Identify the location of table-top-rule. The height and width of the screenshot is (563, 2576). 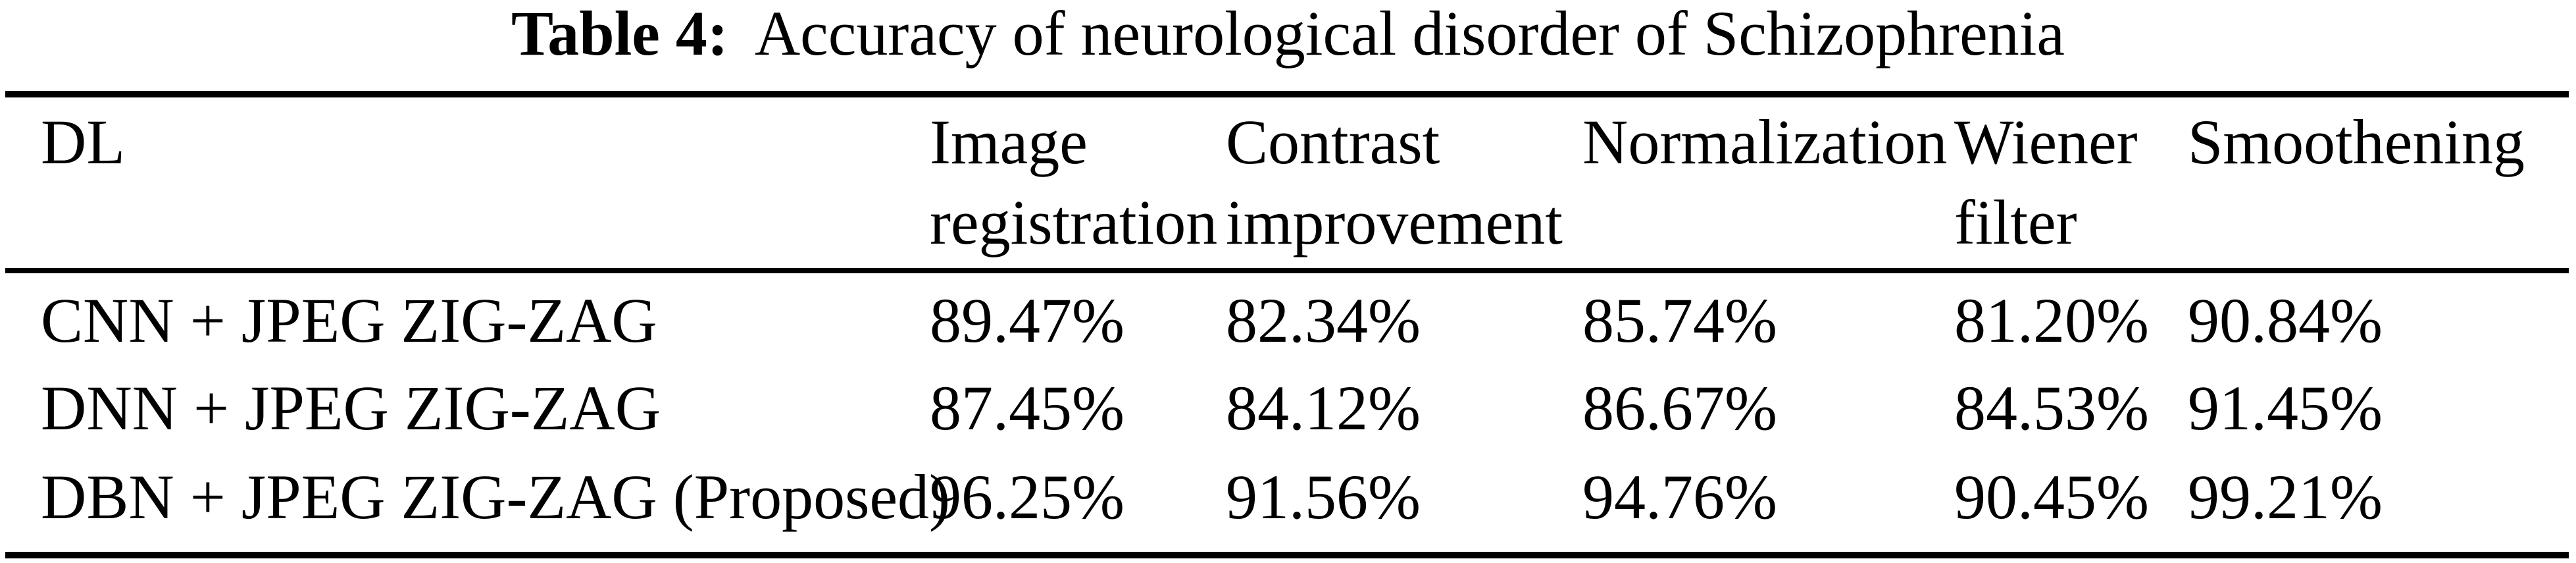
(1287, 94).